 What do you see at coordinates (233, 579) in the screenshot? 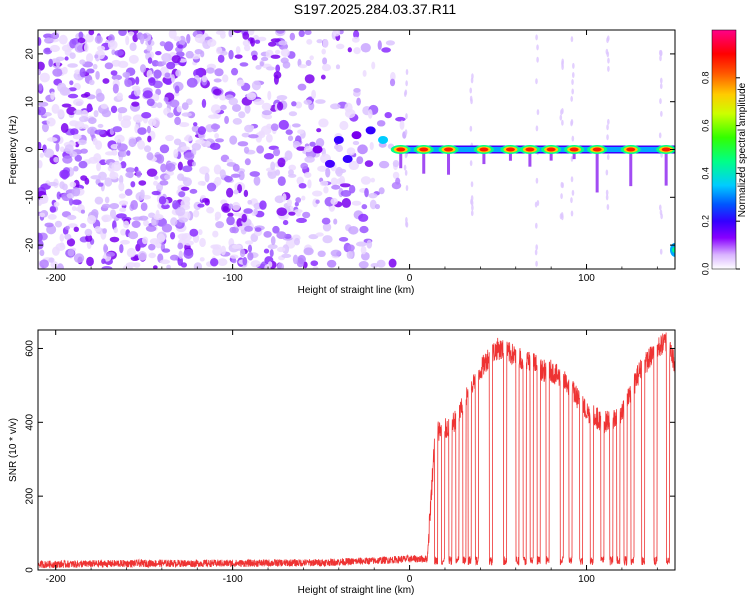
I see `x-tick-label: -100` at bounding box center [233, 579].